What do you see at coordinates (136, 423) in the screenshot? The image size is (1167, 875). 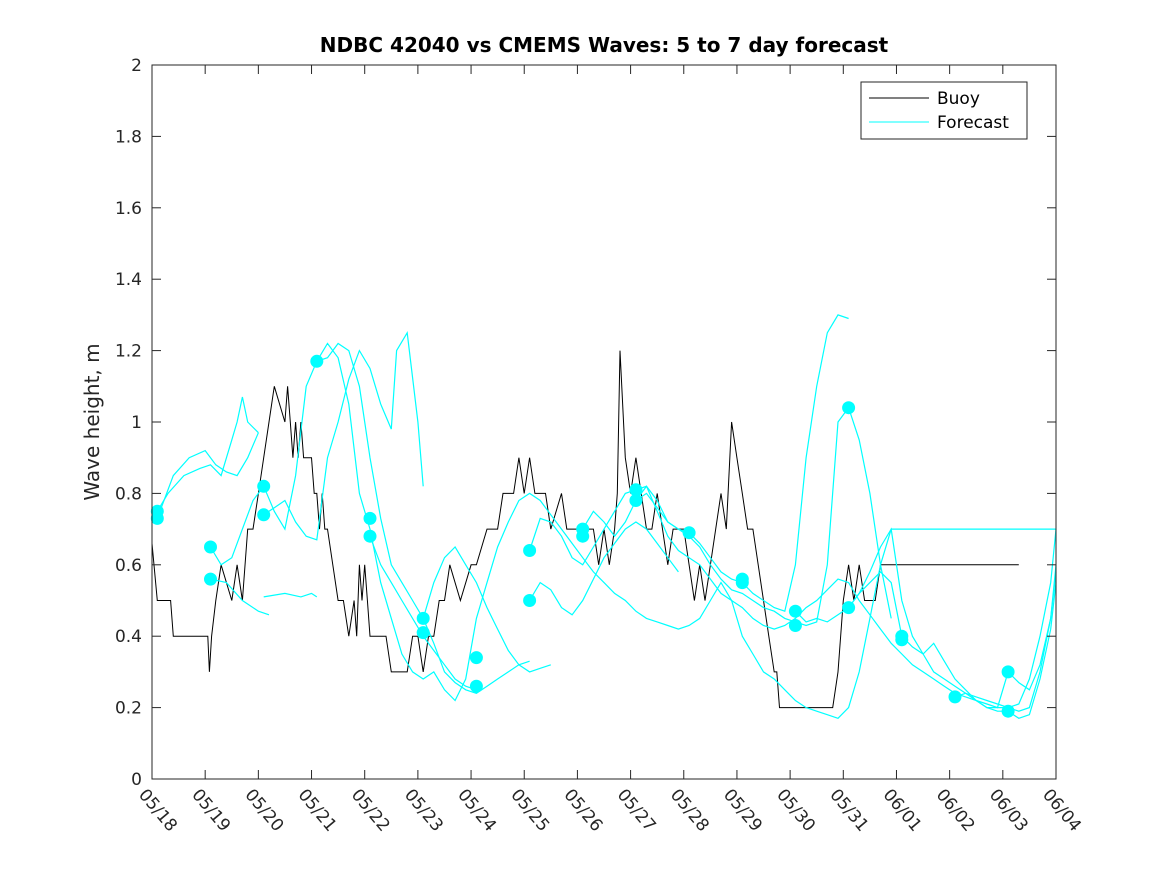 I see `y-tick-label-5: 1` at bounding box center [136, 423].